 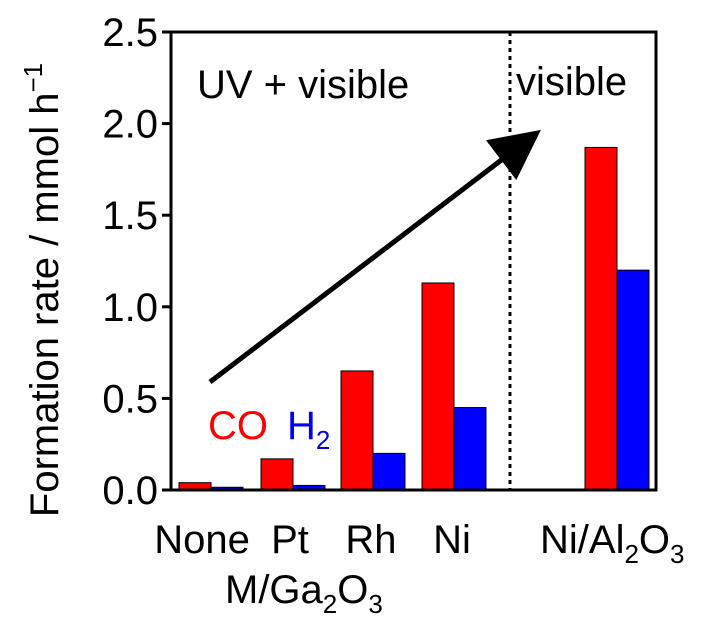 I want to click on category-label-ni: Ni, so click(x=452, y=540).